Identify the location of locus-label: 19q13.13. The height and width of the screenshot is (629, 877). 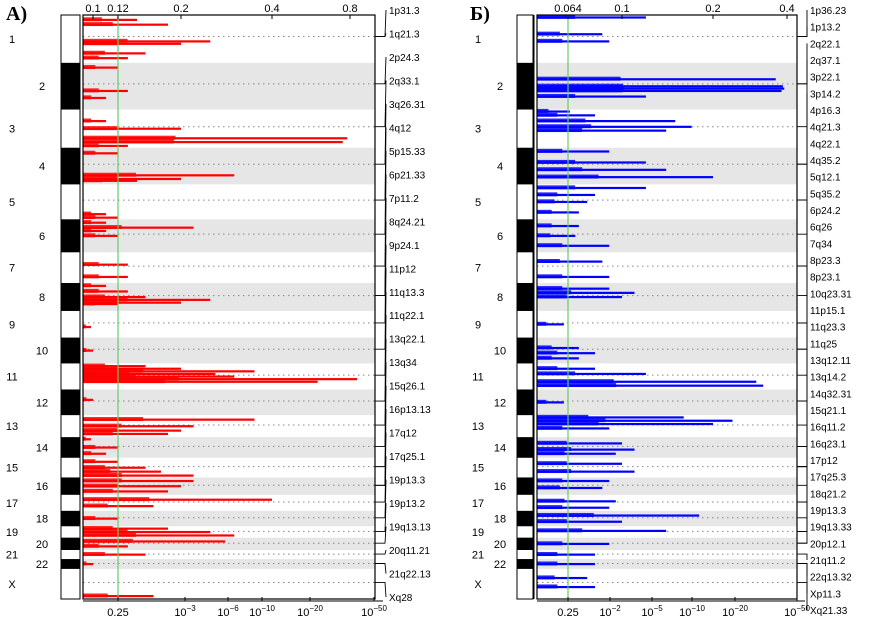
(410, 528).